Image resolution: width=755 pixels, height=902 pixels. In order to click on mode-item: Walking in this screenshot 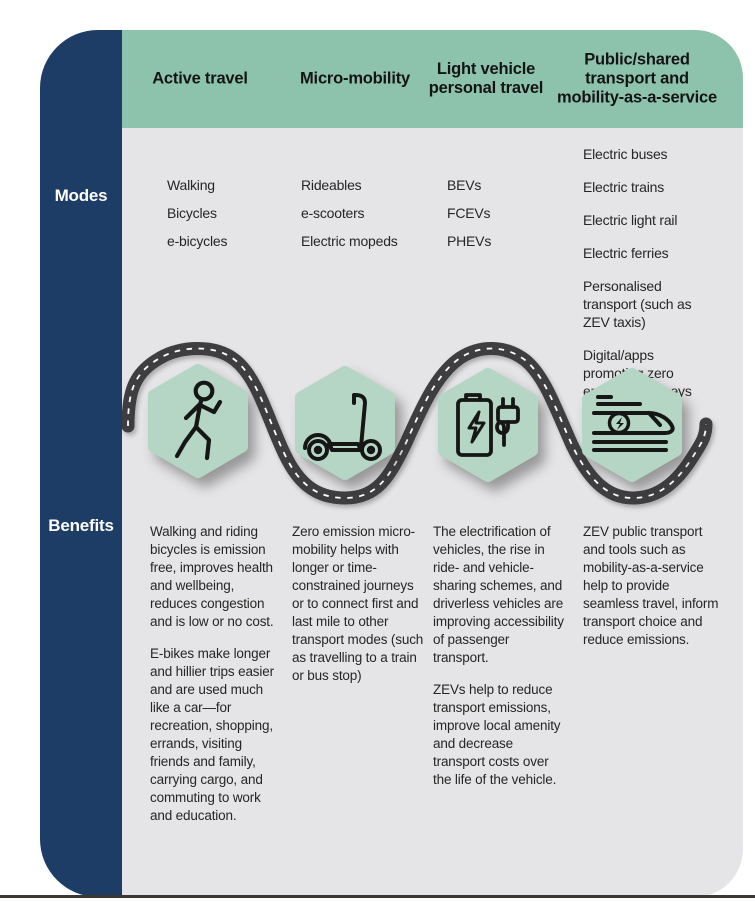, I will do `click(191, 185)`.